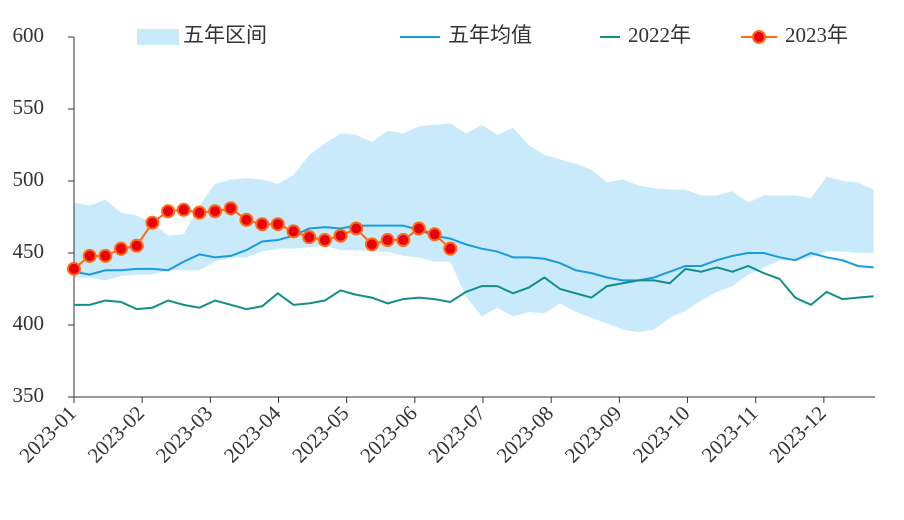 Image resolution: width=904 pixels, height=520 pixels. What do you see at coordinates (816, 35) in the screenshot?
I see `legend-label: 2023年` at bounding box center [816, 35].